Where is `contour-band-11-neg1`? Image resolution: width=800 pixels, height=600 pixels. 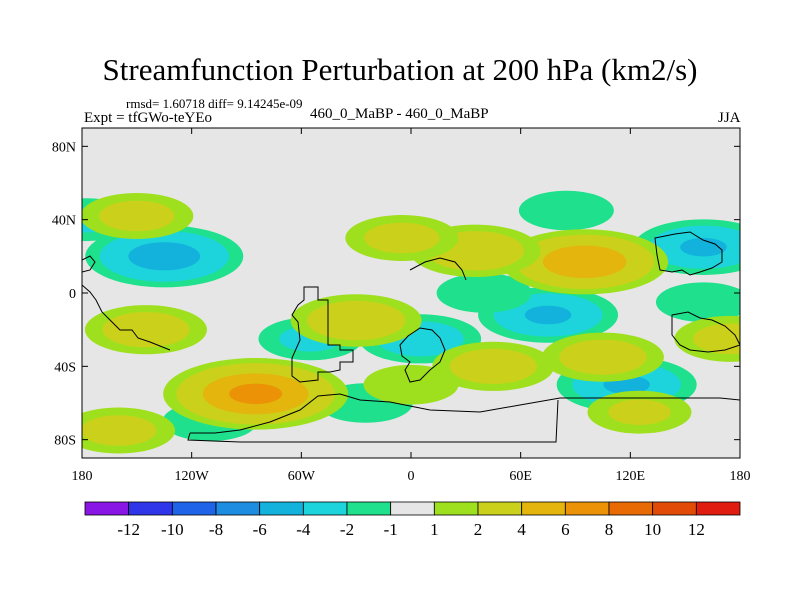
contour-band-11-neg1 is located at coordinates (697, 302).